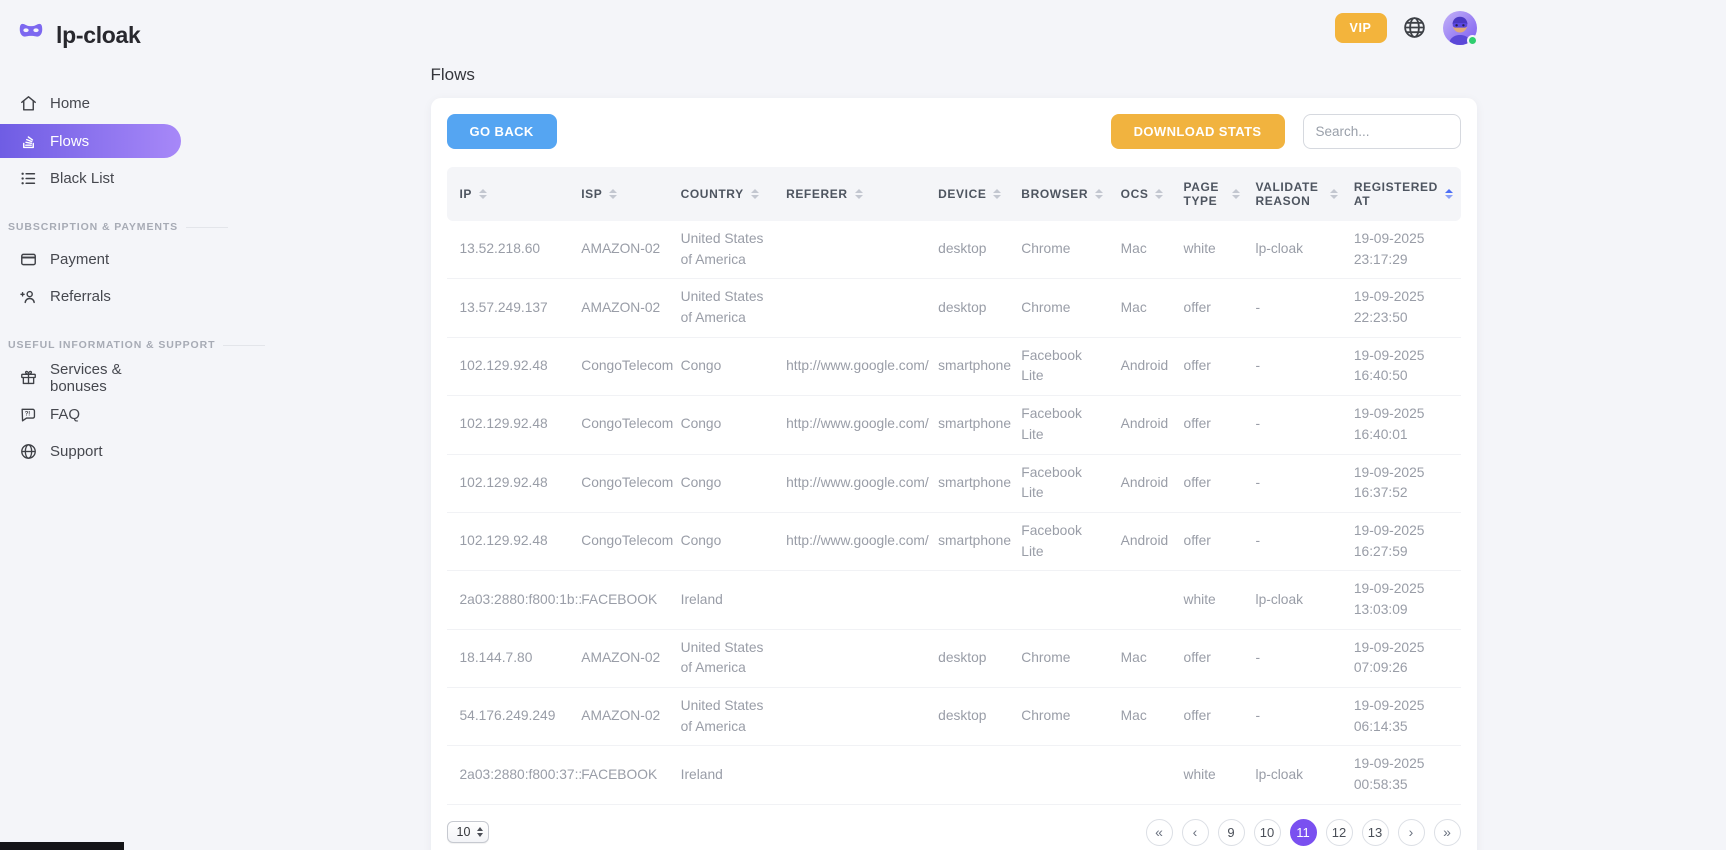 Image resolution: width=1726 pixels, height=850 pixels. Describe the element at coordinates (90, 103) in the screenshot. I see `sidebar-item-home: Home` at that location.